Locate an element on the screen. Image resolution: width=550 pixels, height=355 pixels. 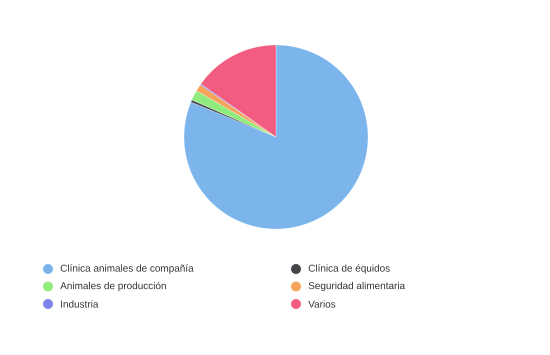
legend-label: Animales de producción is located at coordinates (113, 287).